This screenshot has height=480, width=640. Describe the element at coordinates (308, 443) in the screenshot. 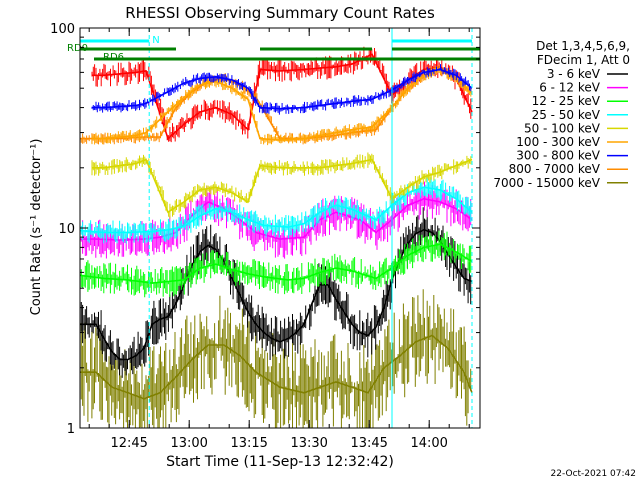

I see `x-tick-label: 13:30` at that location.